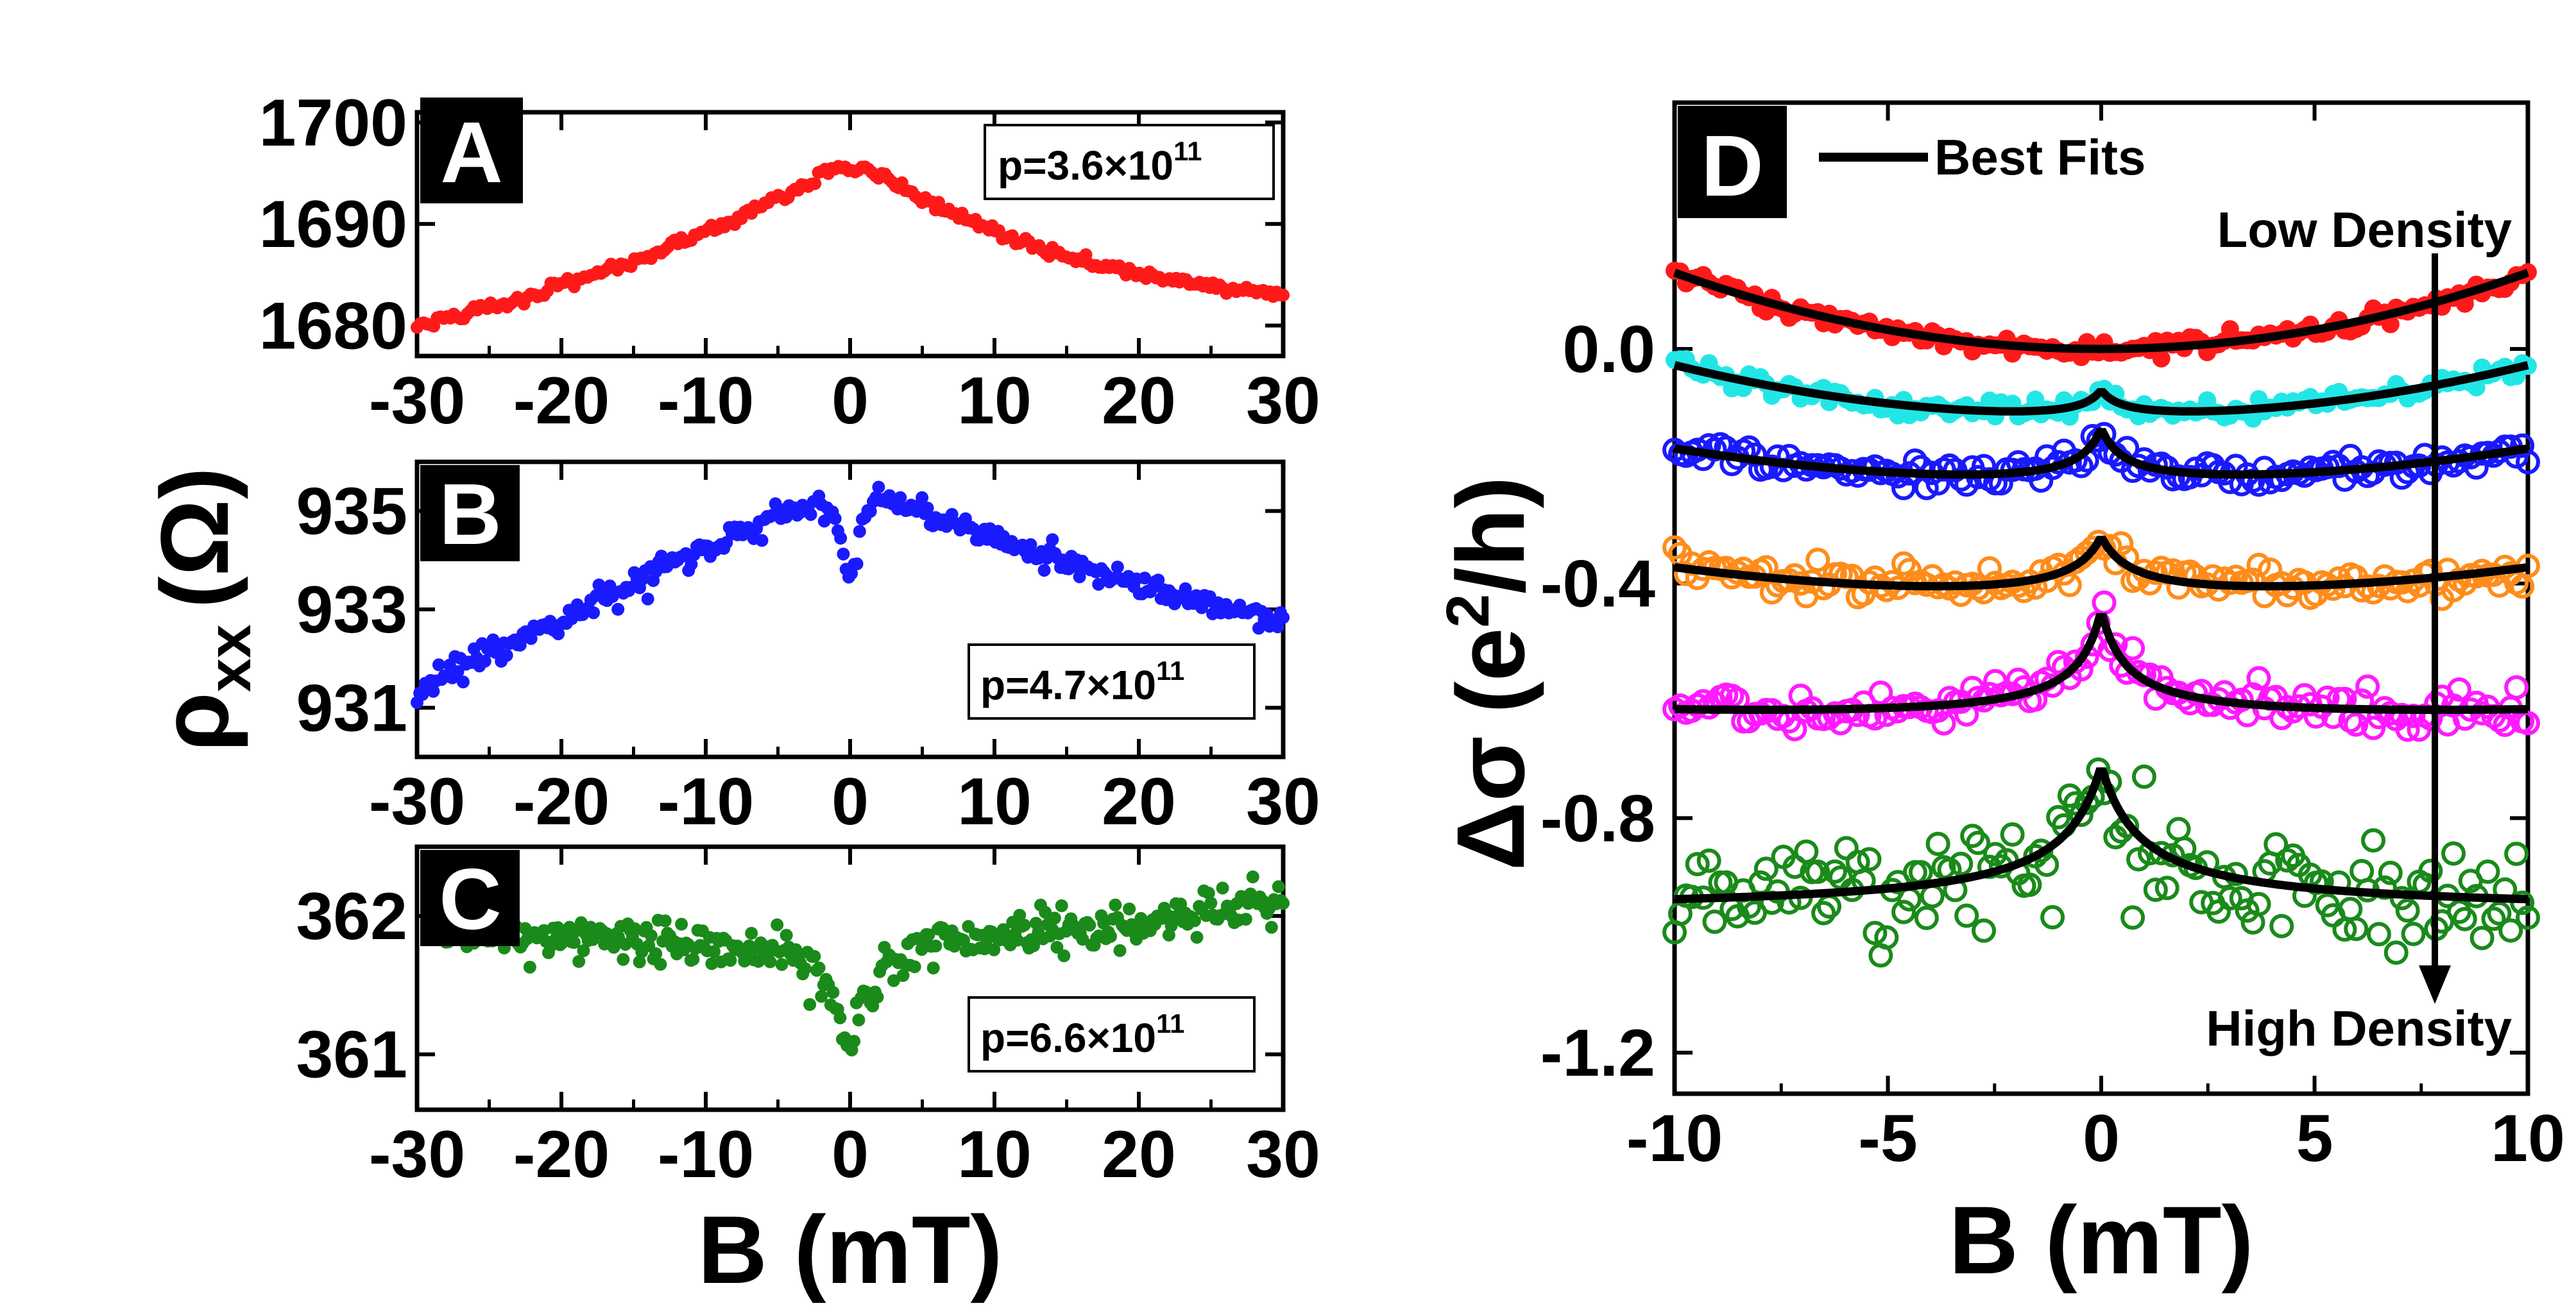 Image resolution: width=2576 pixels, height=1315 pixels. I want to click on panel-a-annotation-base: p=3.6×10, so click(1085, 166).